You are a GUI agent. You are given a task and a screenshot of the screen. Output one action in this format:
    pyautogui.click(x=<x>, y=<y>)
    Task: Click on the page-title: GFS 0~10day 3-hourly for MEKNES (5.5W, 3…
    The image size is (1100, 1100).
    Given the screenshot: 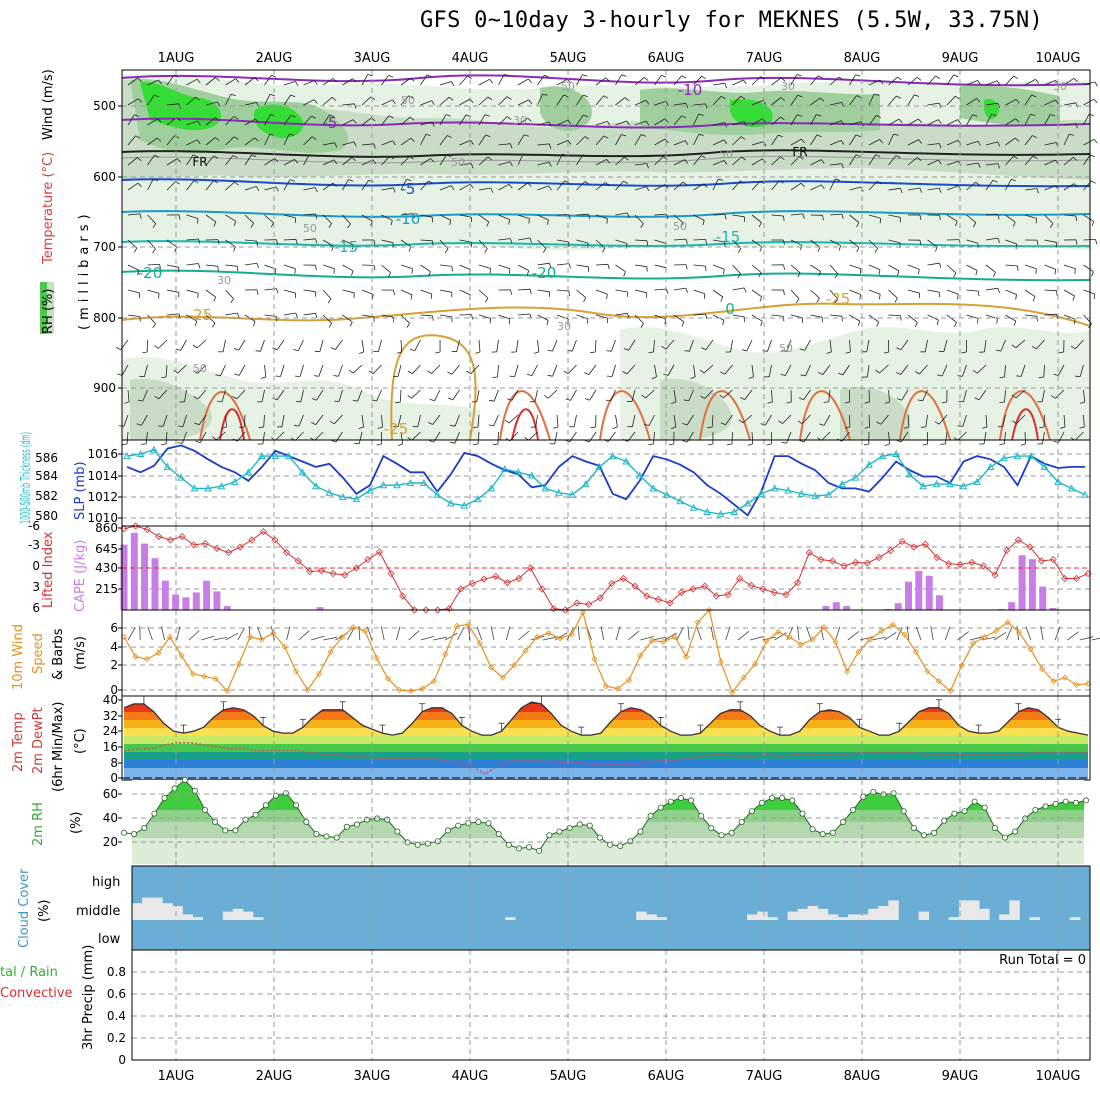 What is the action you would take?
    pyautogui.click(x=732, y=20)
    